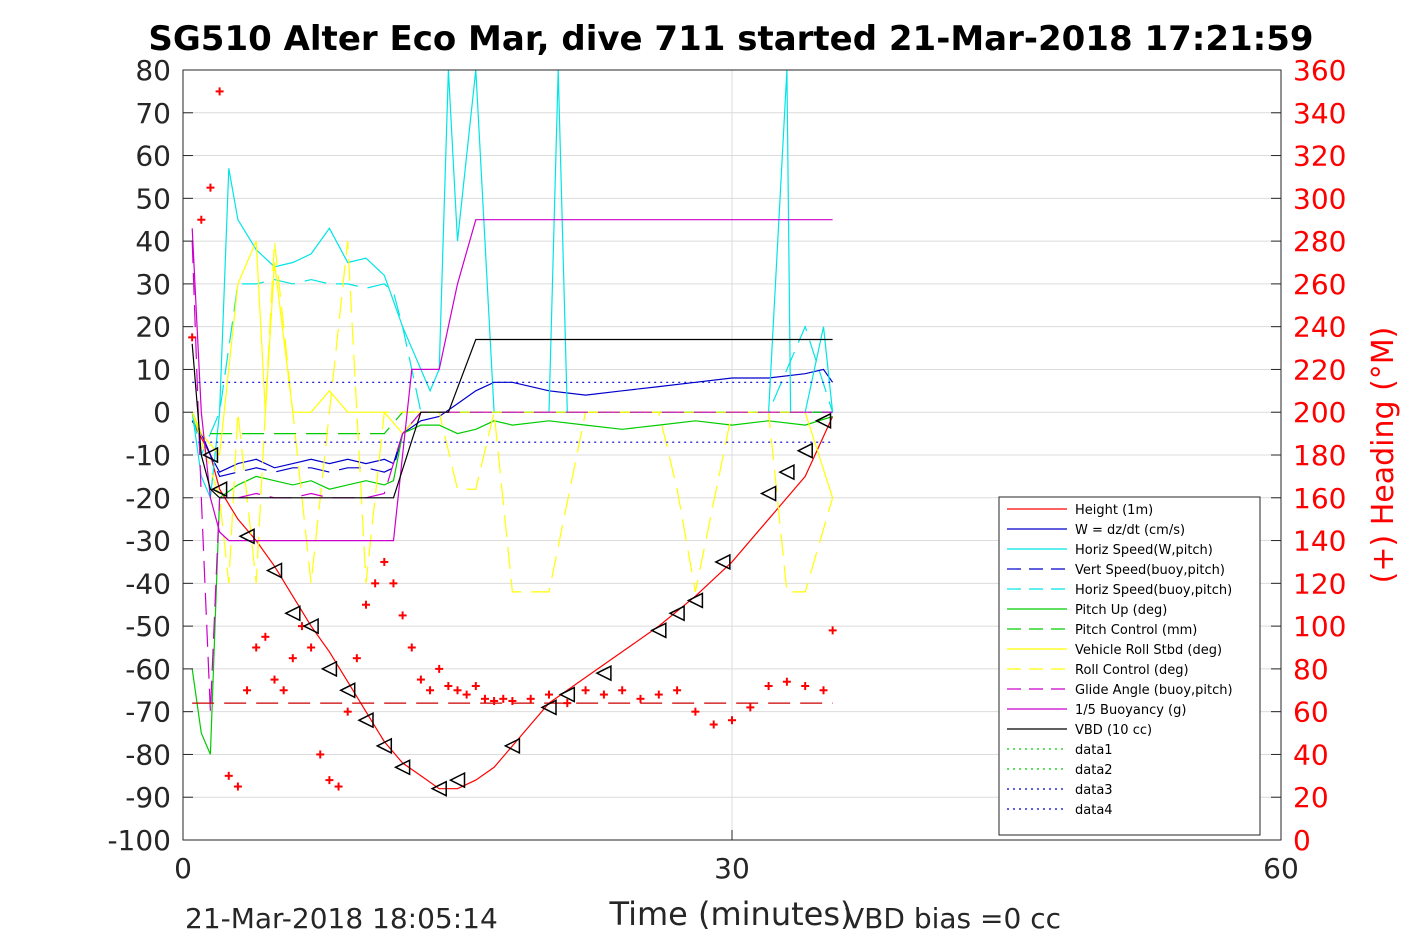 The width and height of the screenshot is (1417, 945). Describe the element at coordinates (1311, 669) in the screenshot. I see `right-tick-label: 80` at that location.